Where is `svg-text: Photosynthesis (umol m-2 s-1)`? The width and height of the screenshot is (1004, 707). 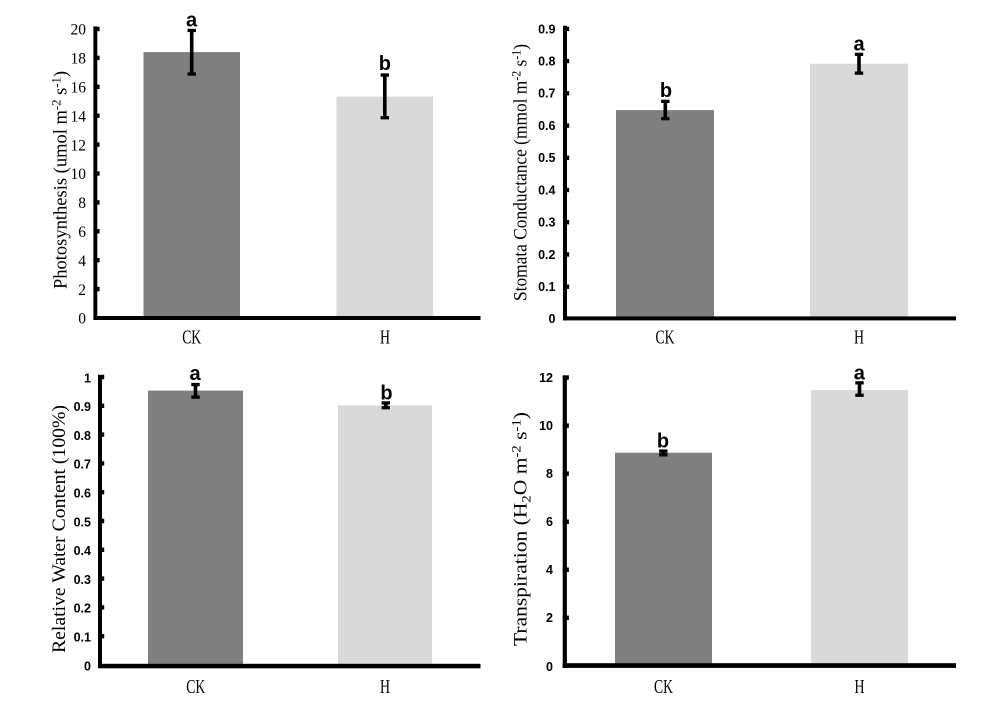
svg-text: Photosynthesis (umol m-2 s-1) is located at coordinates (60, 180).